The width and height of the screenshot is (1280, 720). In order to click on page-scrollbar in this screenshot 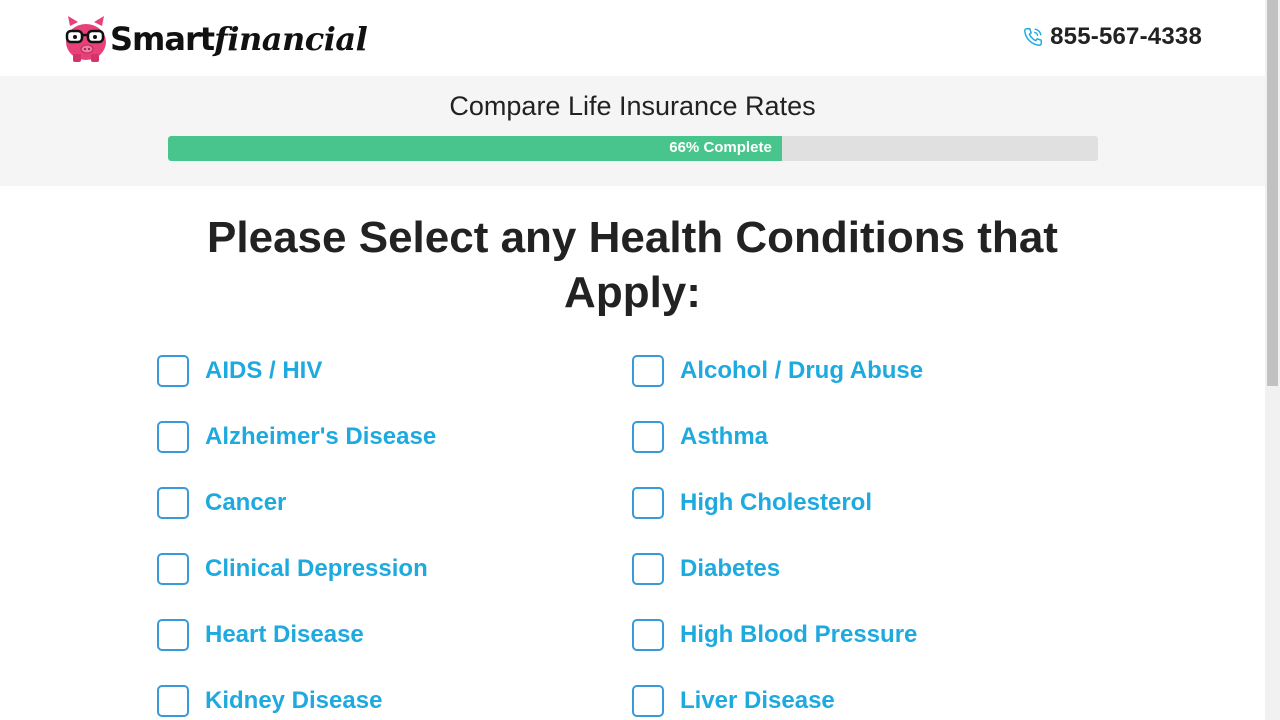, I will do `click(1272, 360)`.